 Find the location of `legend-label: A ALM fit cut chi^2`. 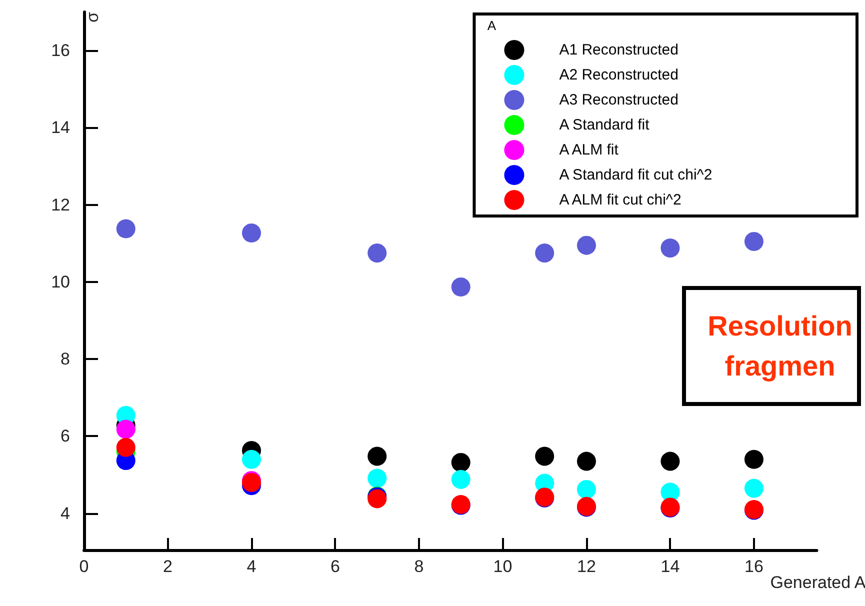

legend-label: A ALM fit cut chi^2 is located at coordinates (620, 200).